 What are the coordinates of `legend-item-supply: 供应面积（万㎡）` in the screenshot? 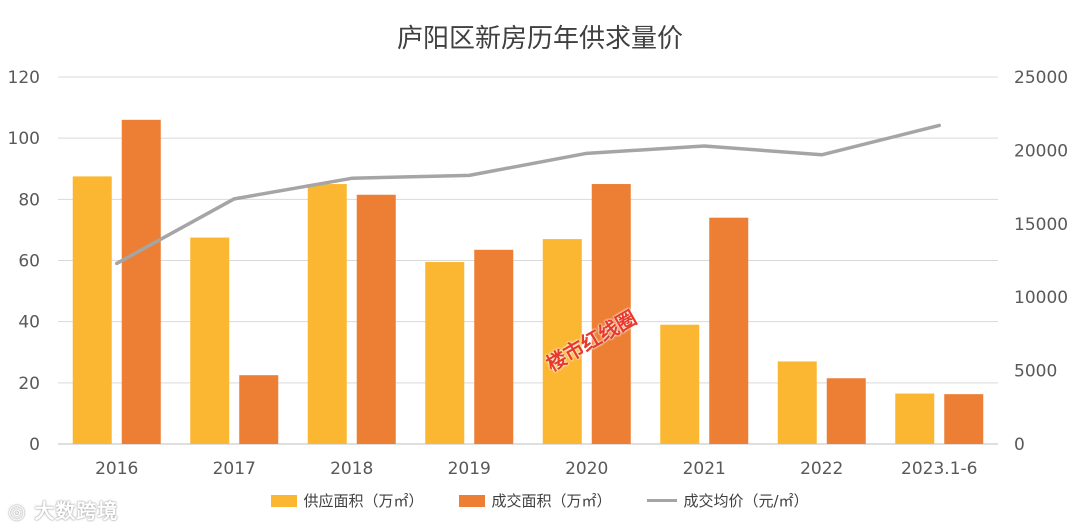 It's located at (347, 500).